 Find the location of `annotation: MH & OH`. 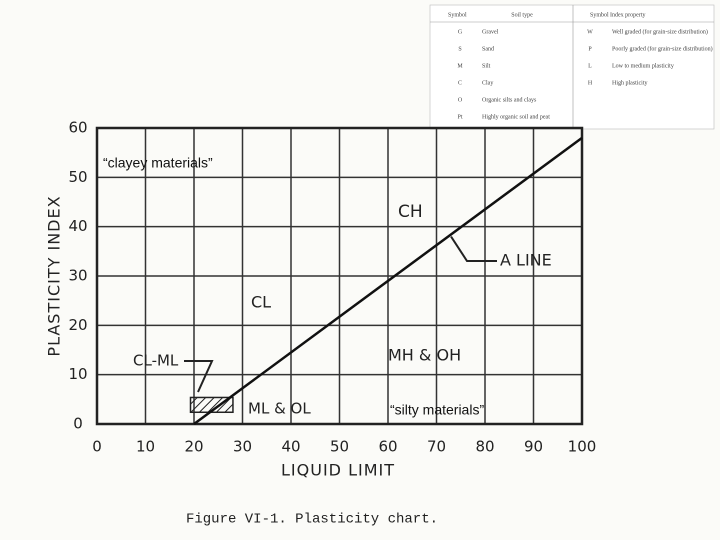

annotation: MH & OH is located at coordinates (424, 355).